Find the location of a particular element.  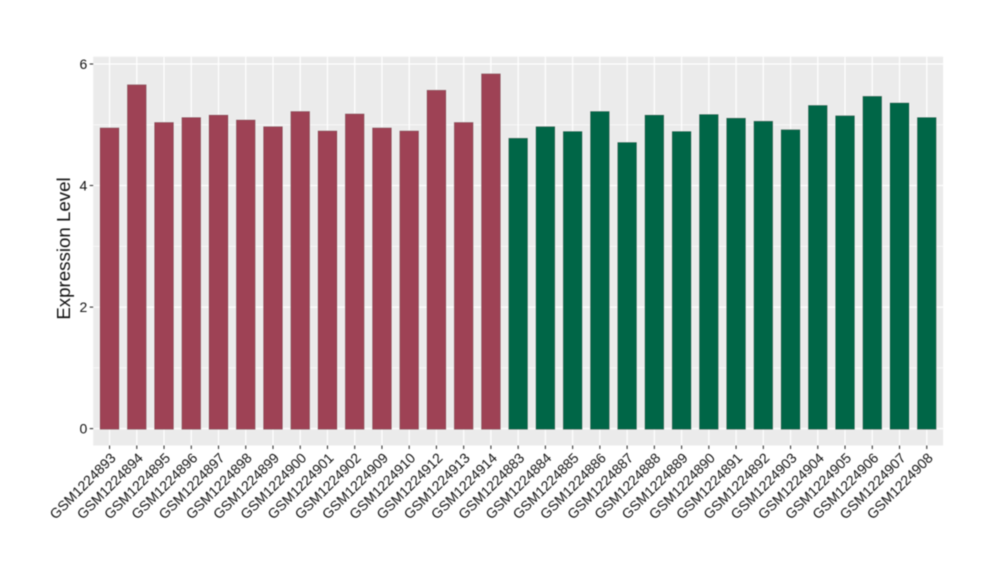

svg-text: 6 is located at coordinates (84, 64).